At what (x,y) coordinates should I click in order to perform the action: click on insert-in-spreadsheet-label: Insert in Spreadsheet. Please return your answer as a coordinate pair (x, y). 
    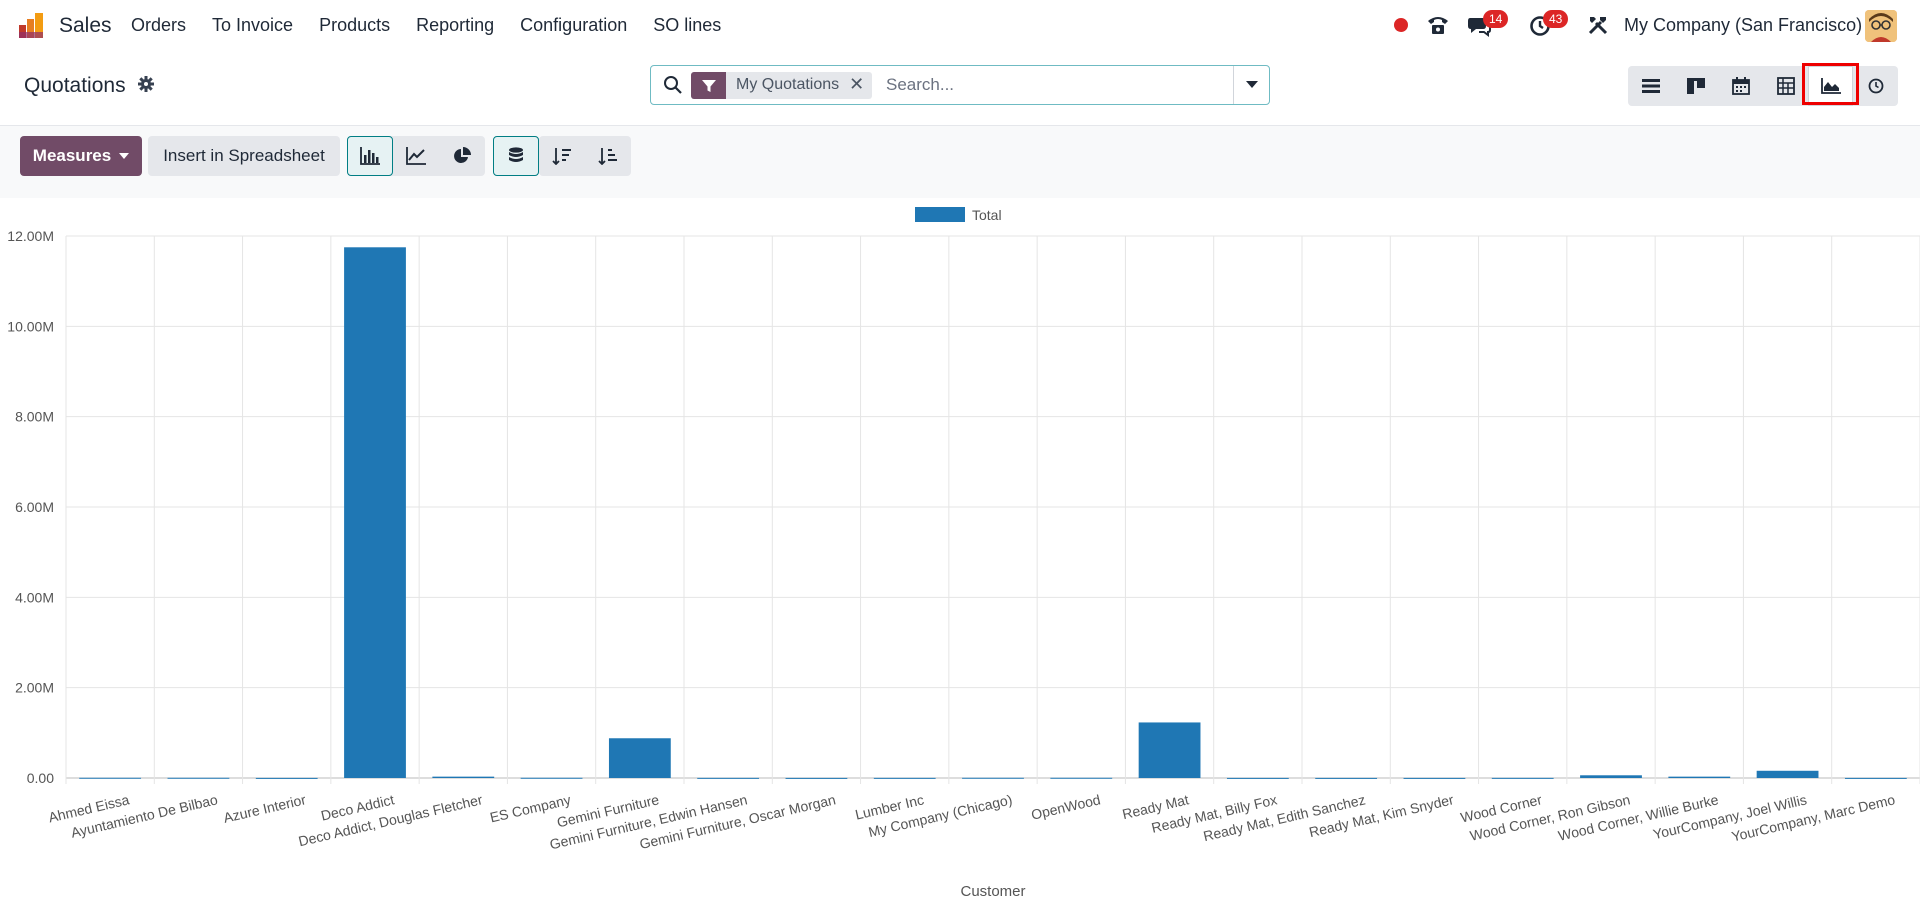
    Looking at the image, I should click on (244, 155).